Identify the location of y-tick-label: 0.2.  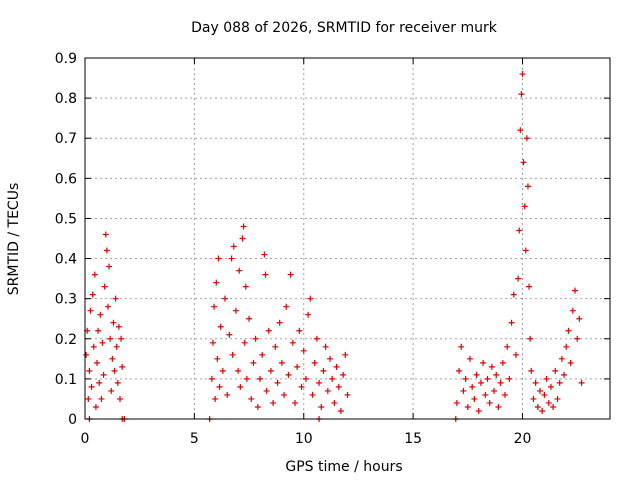
(66, 340).